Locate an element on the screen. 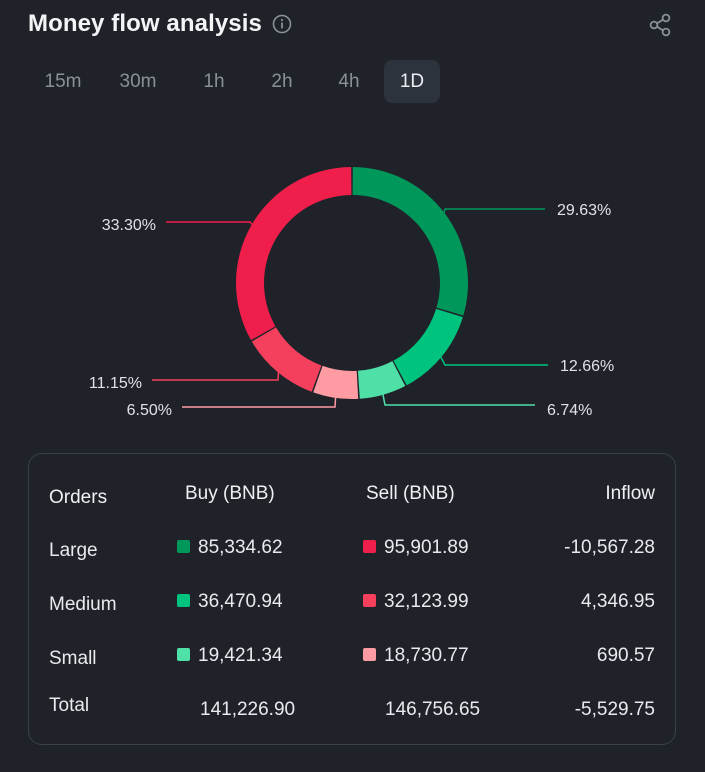 The height and width of the screenshot is (772, 705). slice-medium-buy is located at coordinates (428, 347).